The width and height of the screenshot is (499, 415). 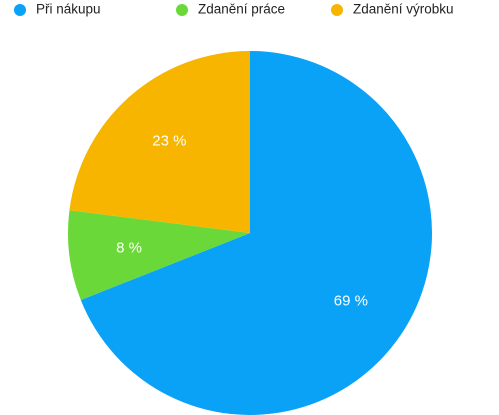 I want to click on value-label: 23 %, so click(x=169, y=141).